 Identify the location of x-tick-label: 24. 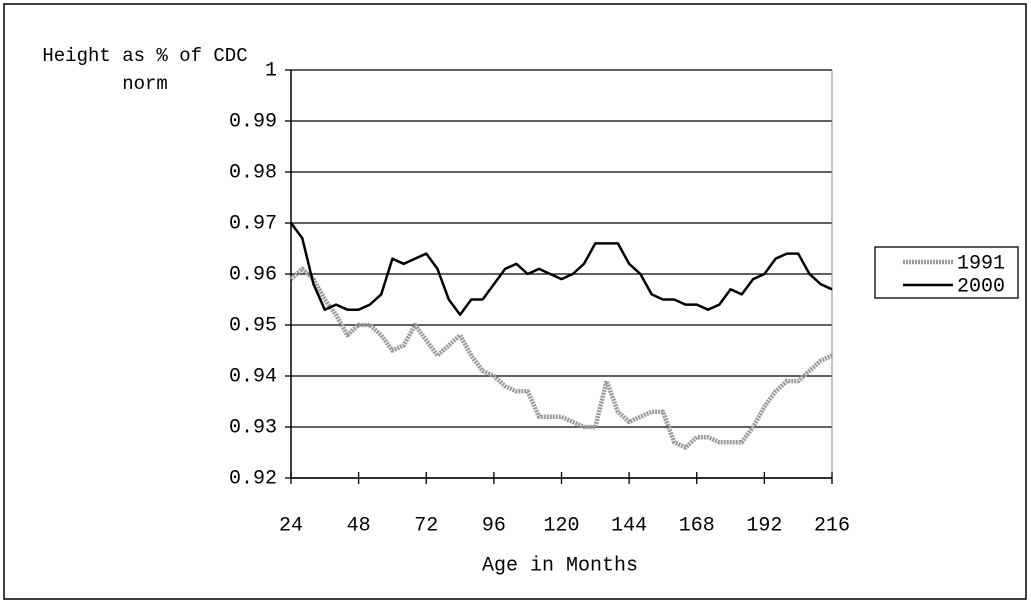
(291, 525).